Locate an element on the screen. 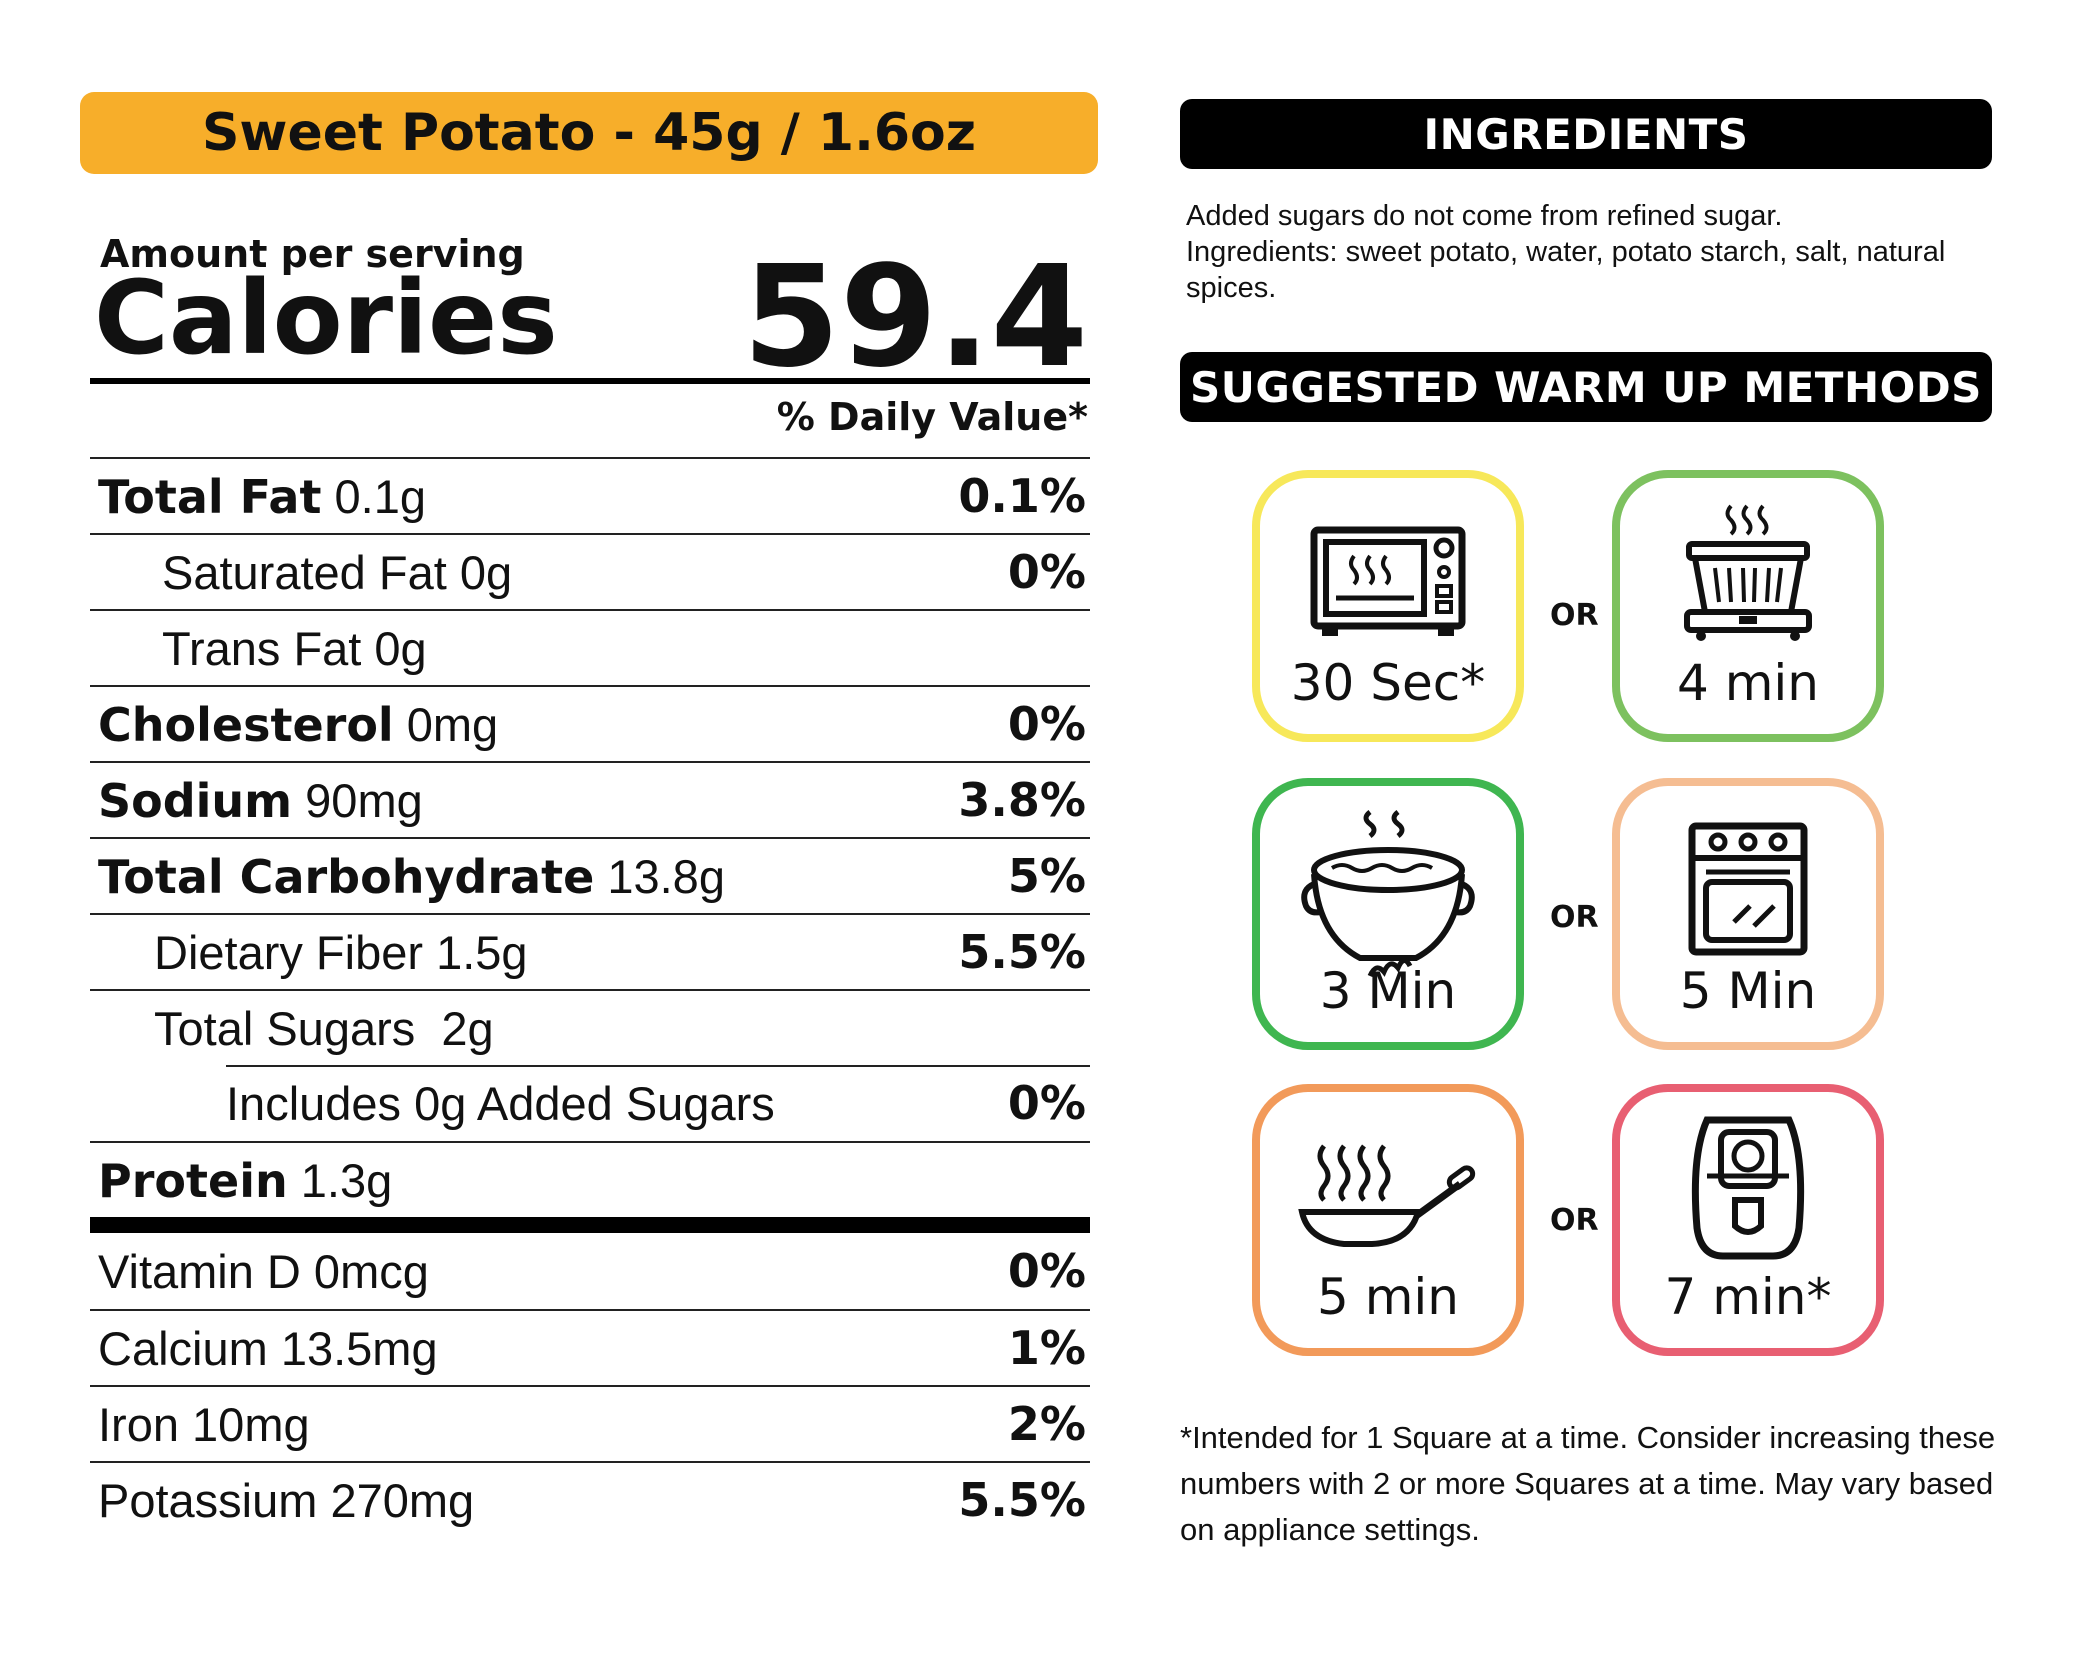 Image resolution: width=2083 pixels, height=1667 pixels. nutrient-amount: 0mg is located at coordinates (452, 724).